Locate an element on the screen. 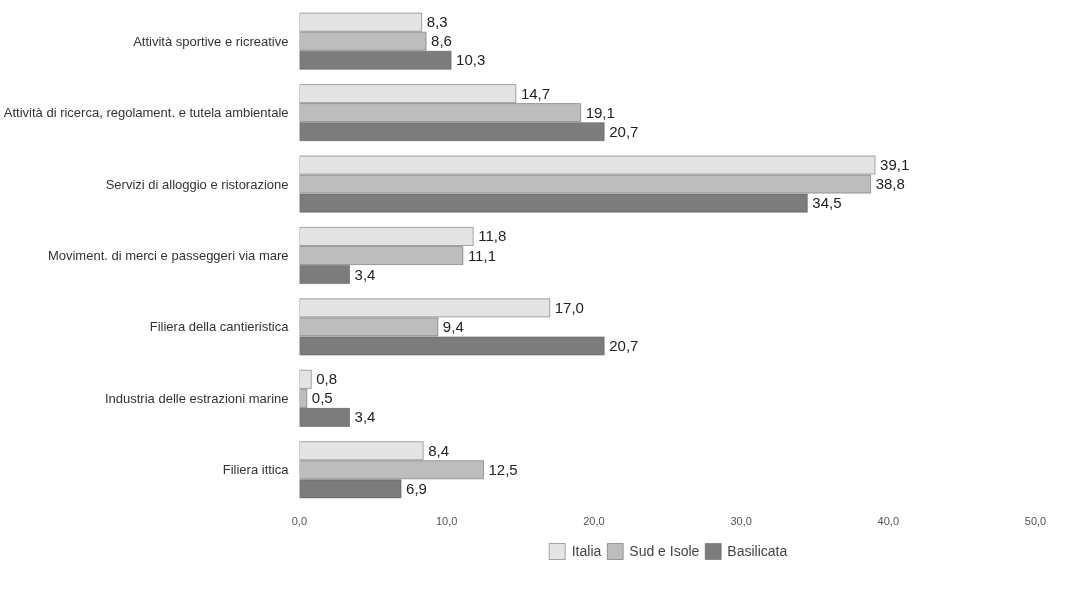  x-tick-label: 50,0 is located at coordinates (1035, 520).